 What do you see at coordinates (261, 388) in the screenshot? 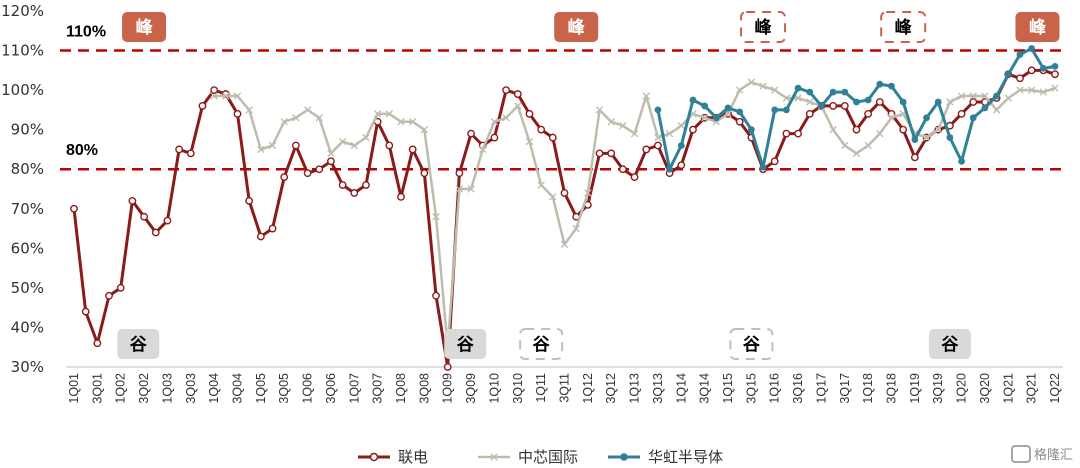
I see `x-tick-label: 1Q05` at bounding box center [261, 388].